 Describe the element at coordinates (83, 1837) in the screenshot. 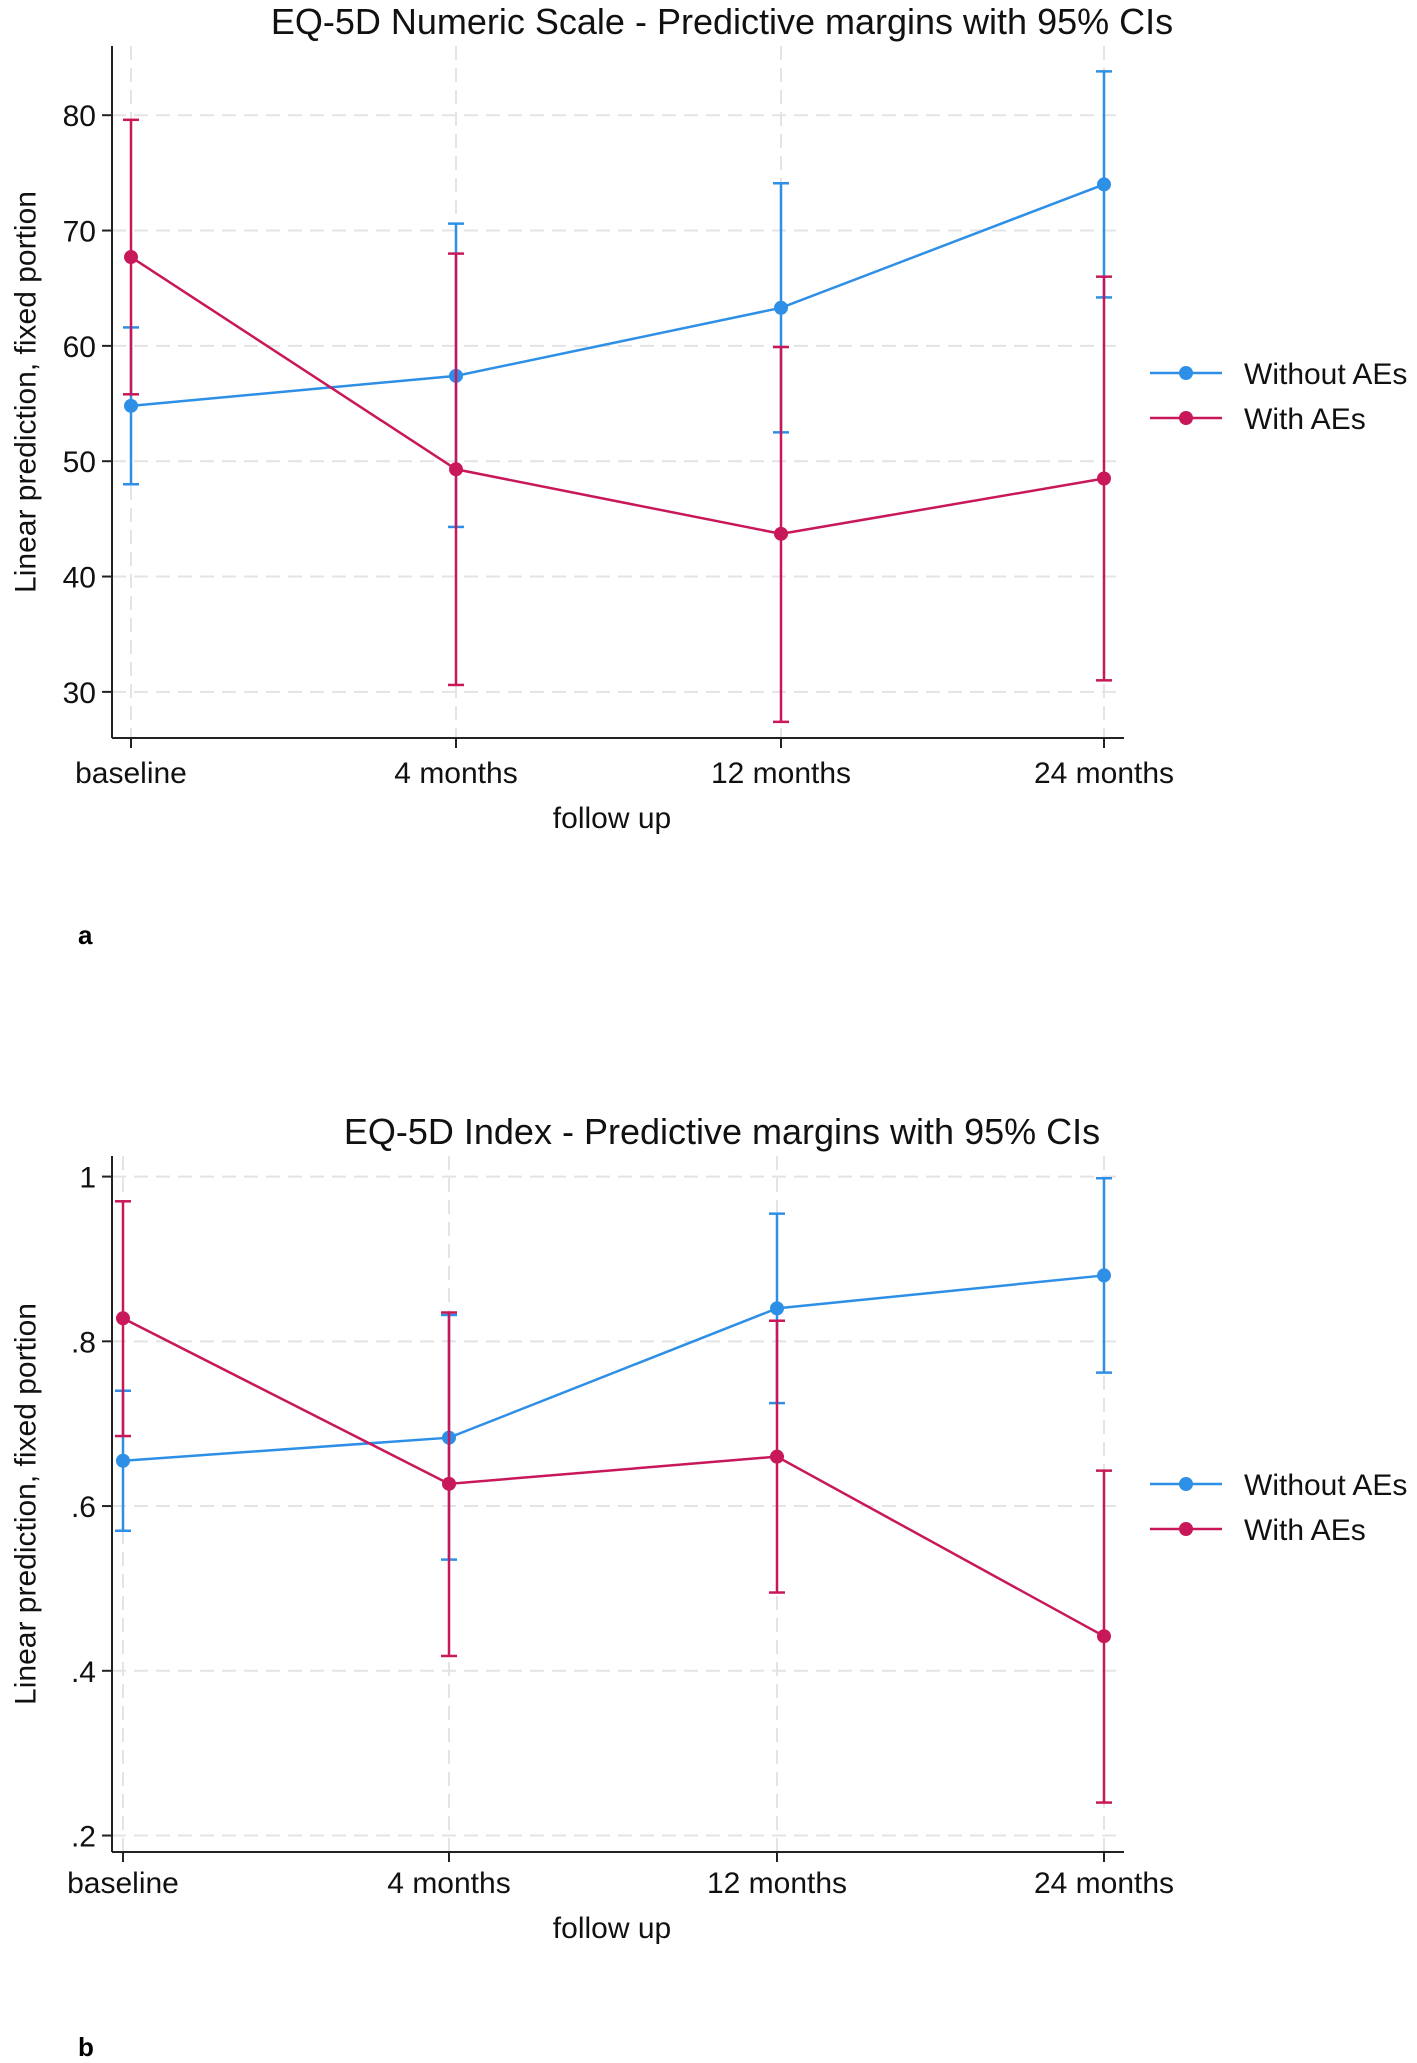

I see `y-tick-label: .2` at that location.